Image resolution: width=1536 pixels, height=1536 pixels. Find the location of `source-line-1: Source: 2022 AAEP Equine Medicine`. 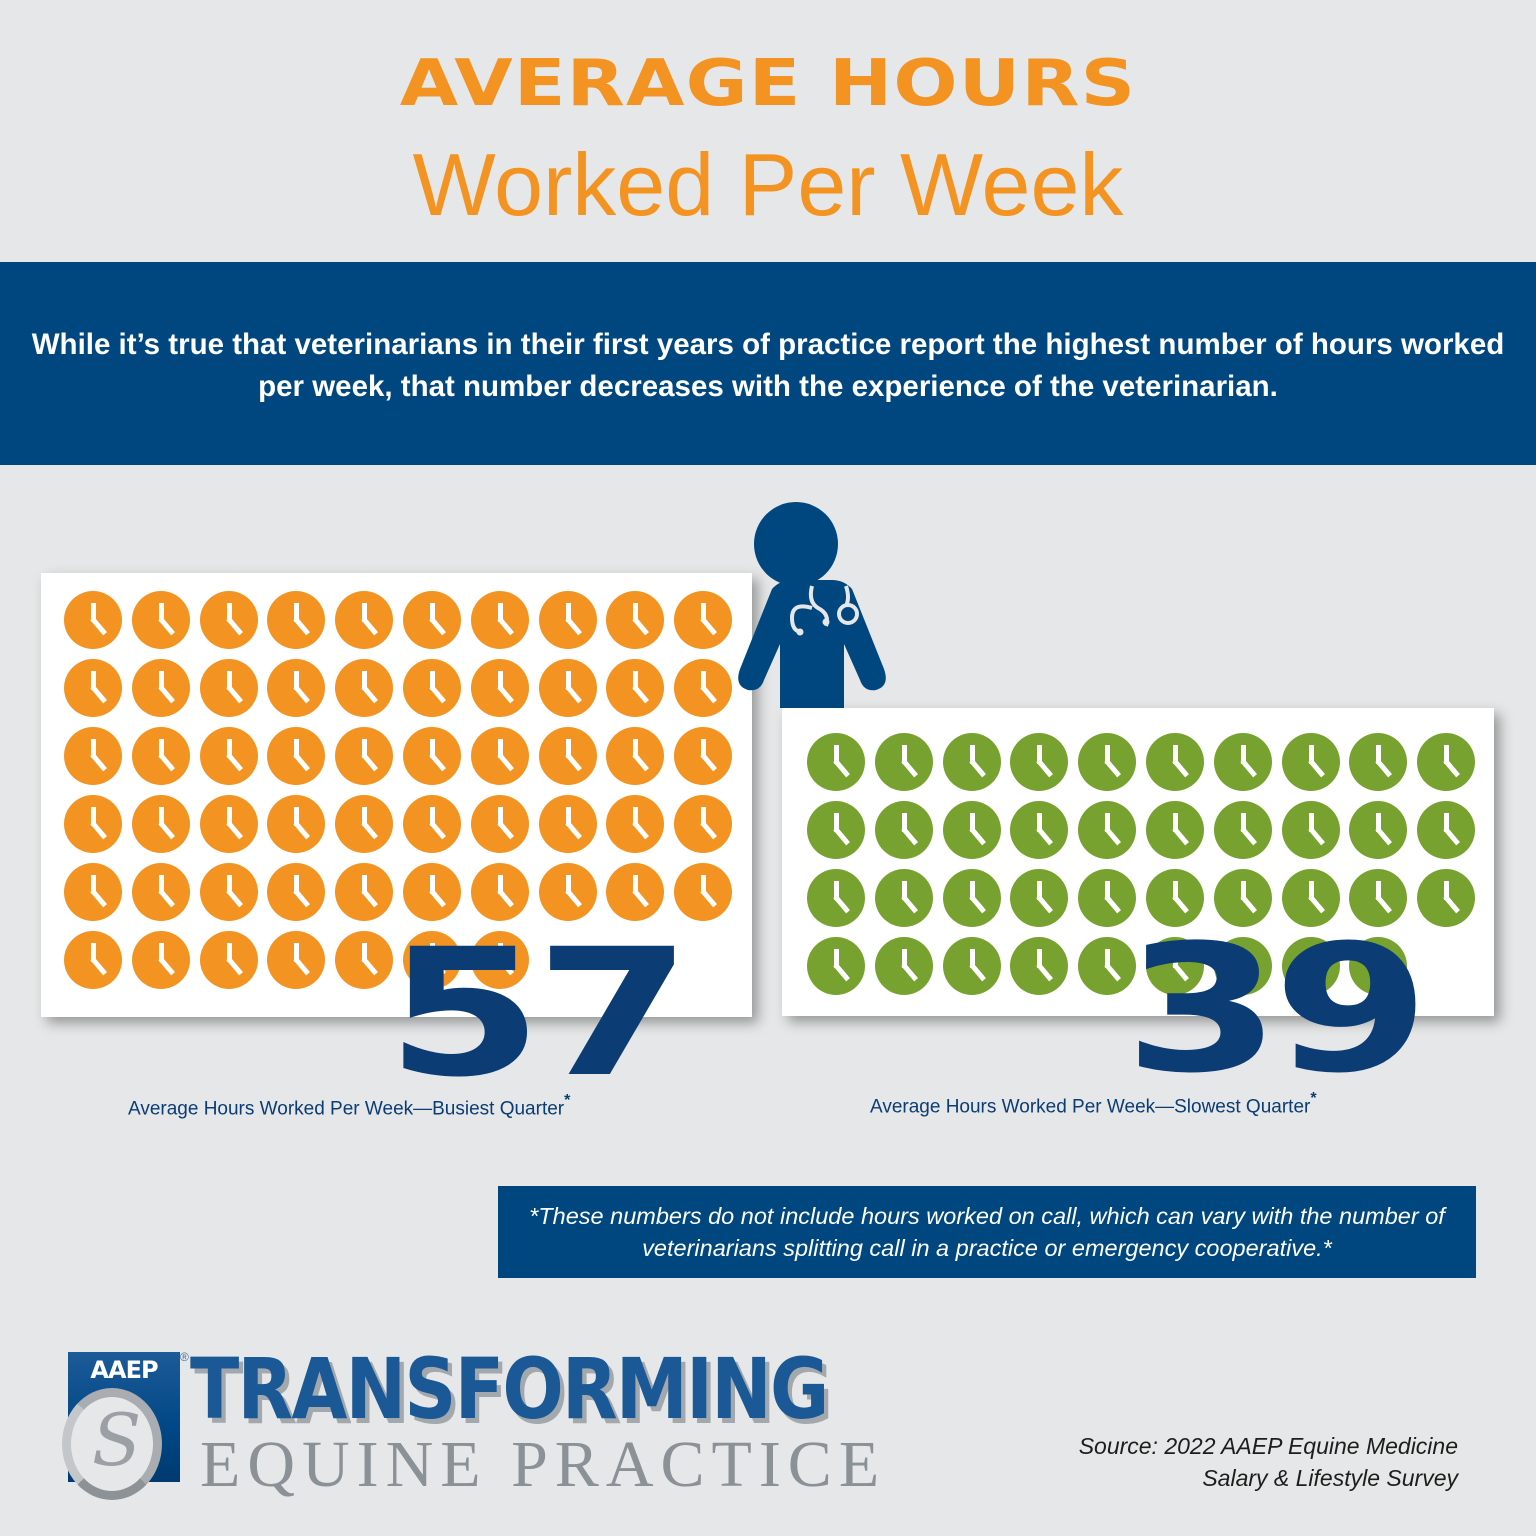

source-line-1: Source: 2022 AAEP Equine Medicine is located at coordinates (1268, 1446).